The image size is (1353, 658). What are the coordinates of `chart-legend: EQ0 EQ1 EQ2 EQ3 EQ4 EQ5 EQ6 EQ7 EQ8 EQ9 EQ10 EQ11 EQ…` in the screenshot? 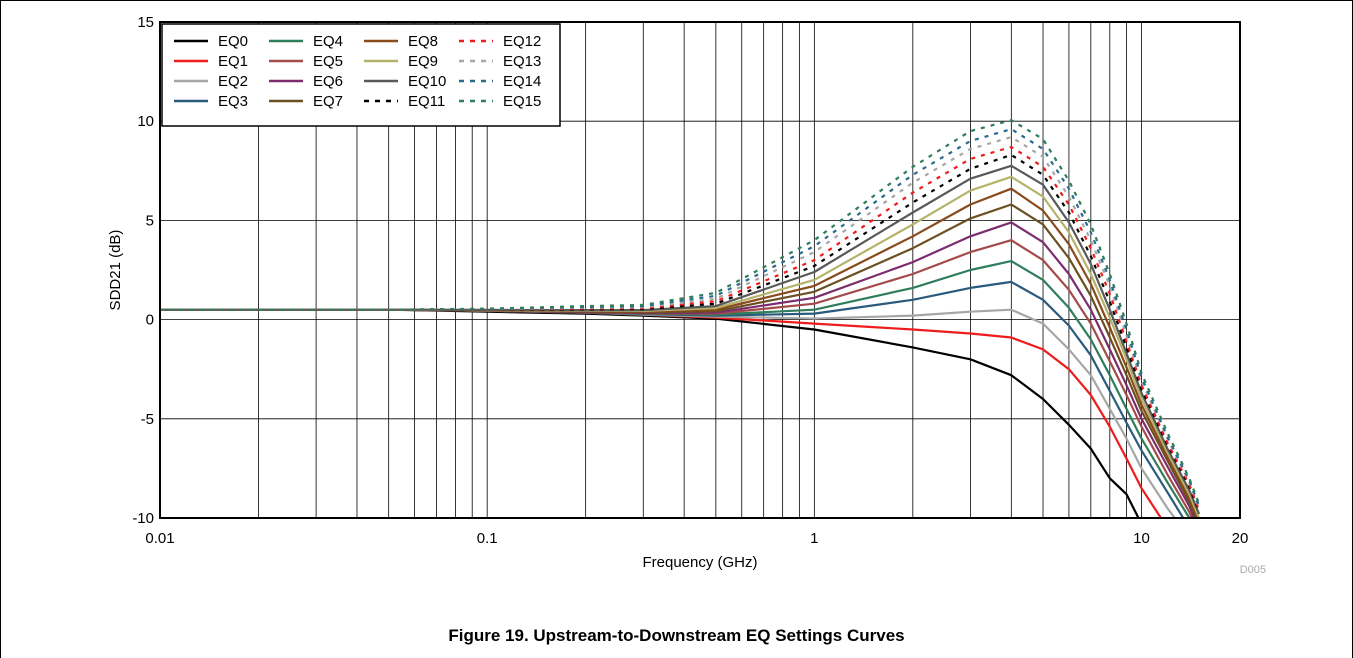 It's located at (361, 75).